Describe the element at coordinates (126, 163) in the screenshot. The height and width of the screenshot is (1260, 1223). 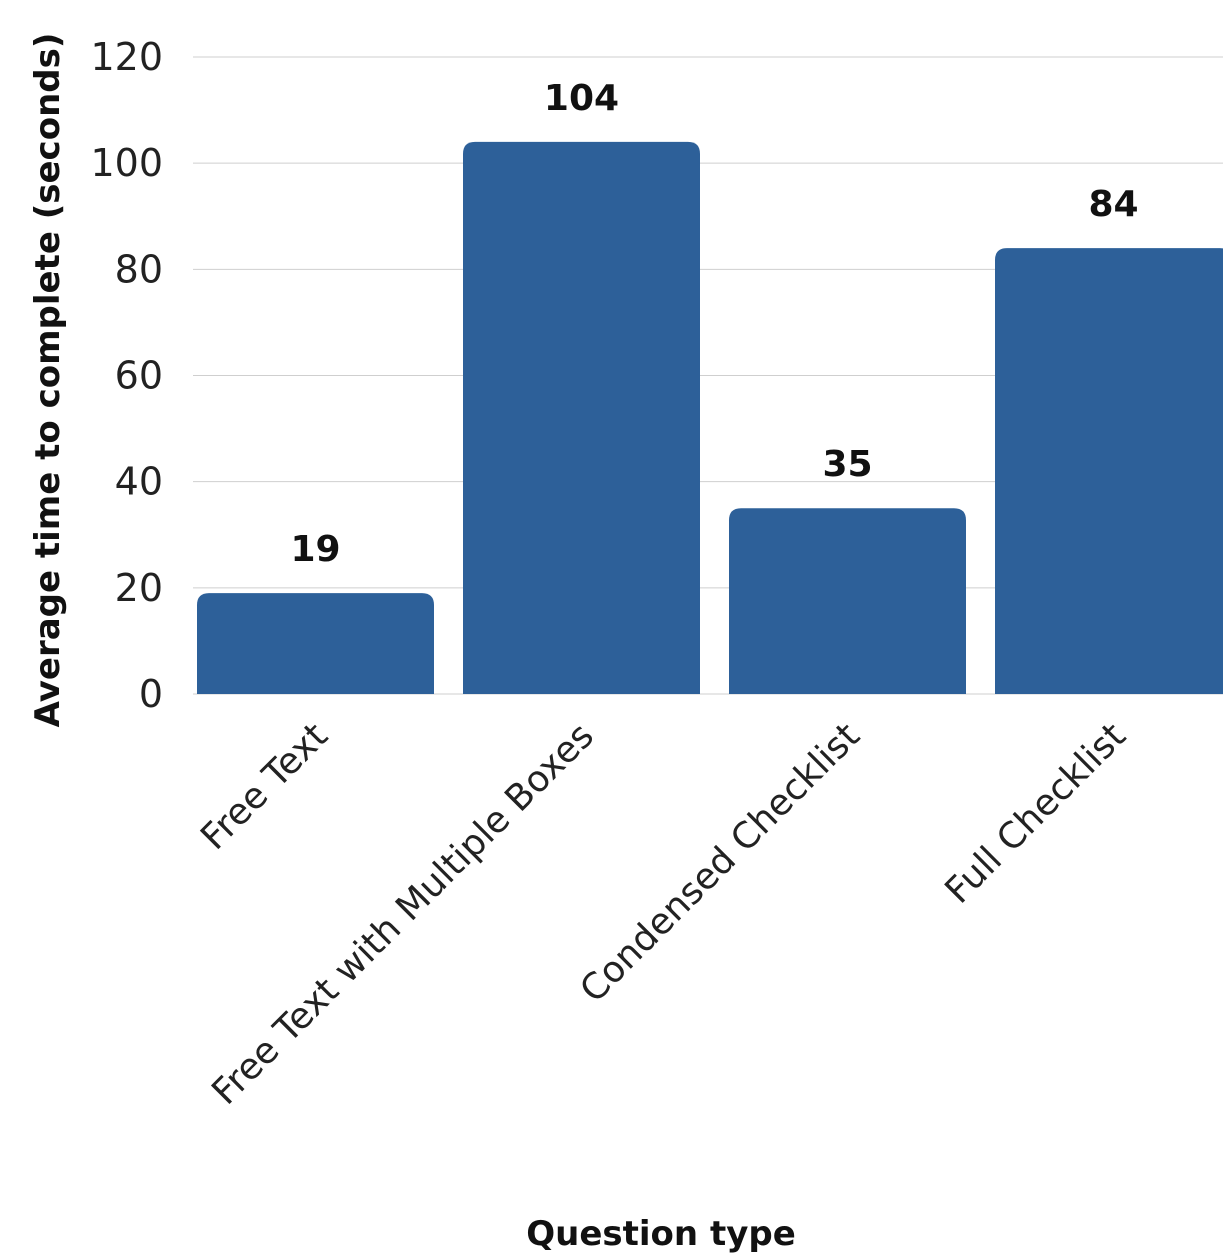
I see `y-tick-label: 100` at that location.